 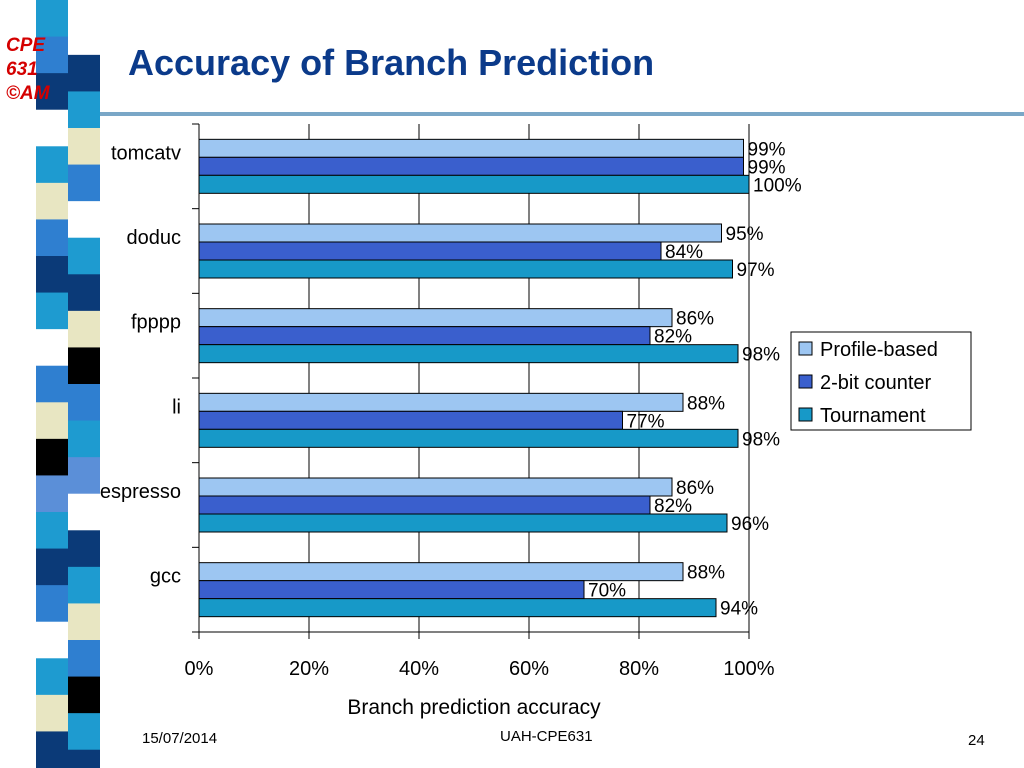 I want to click on x-tick-label: 80%, so click(x=639, y=669).